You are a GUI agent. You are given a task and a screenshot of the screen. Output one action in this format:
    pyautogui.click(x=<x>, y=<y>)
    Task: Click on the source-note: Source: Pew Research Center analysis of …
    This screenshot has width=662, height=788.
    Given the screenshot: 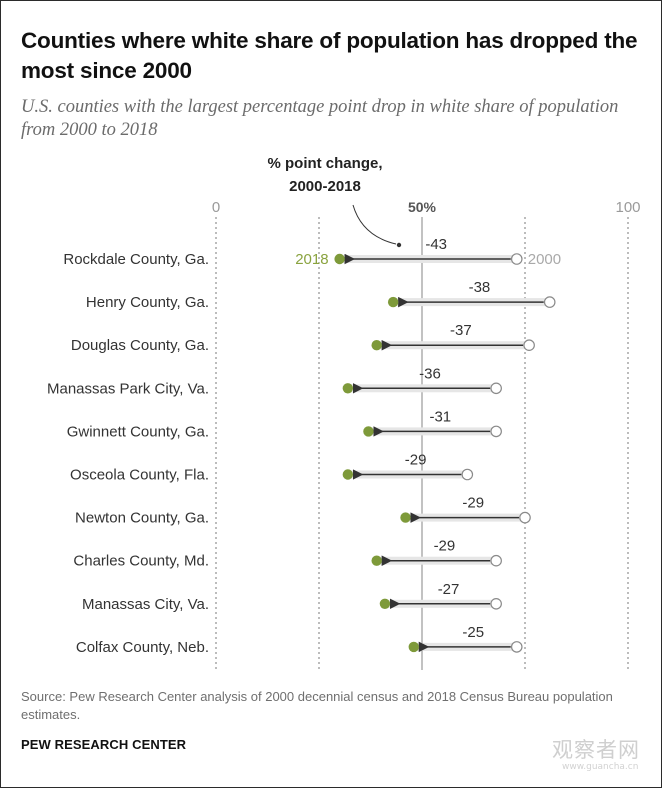 What is the action you would take?
    pyautogui.click(x=317, y=705)
    